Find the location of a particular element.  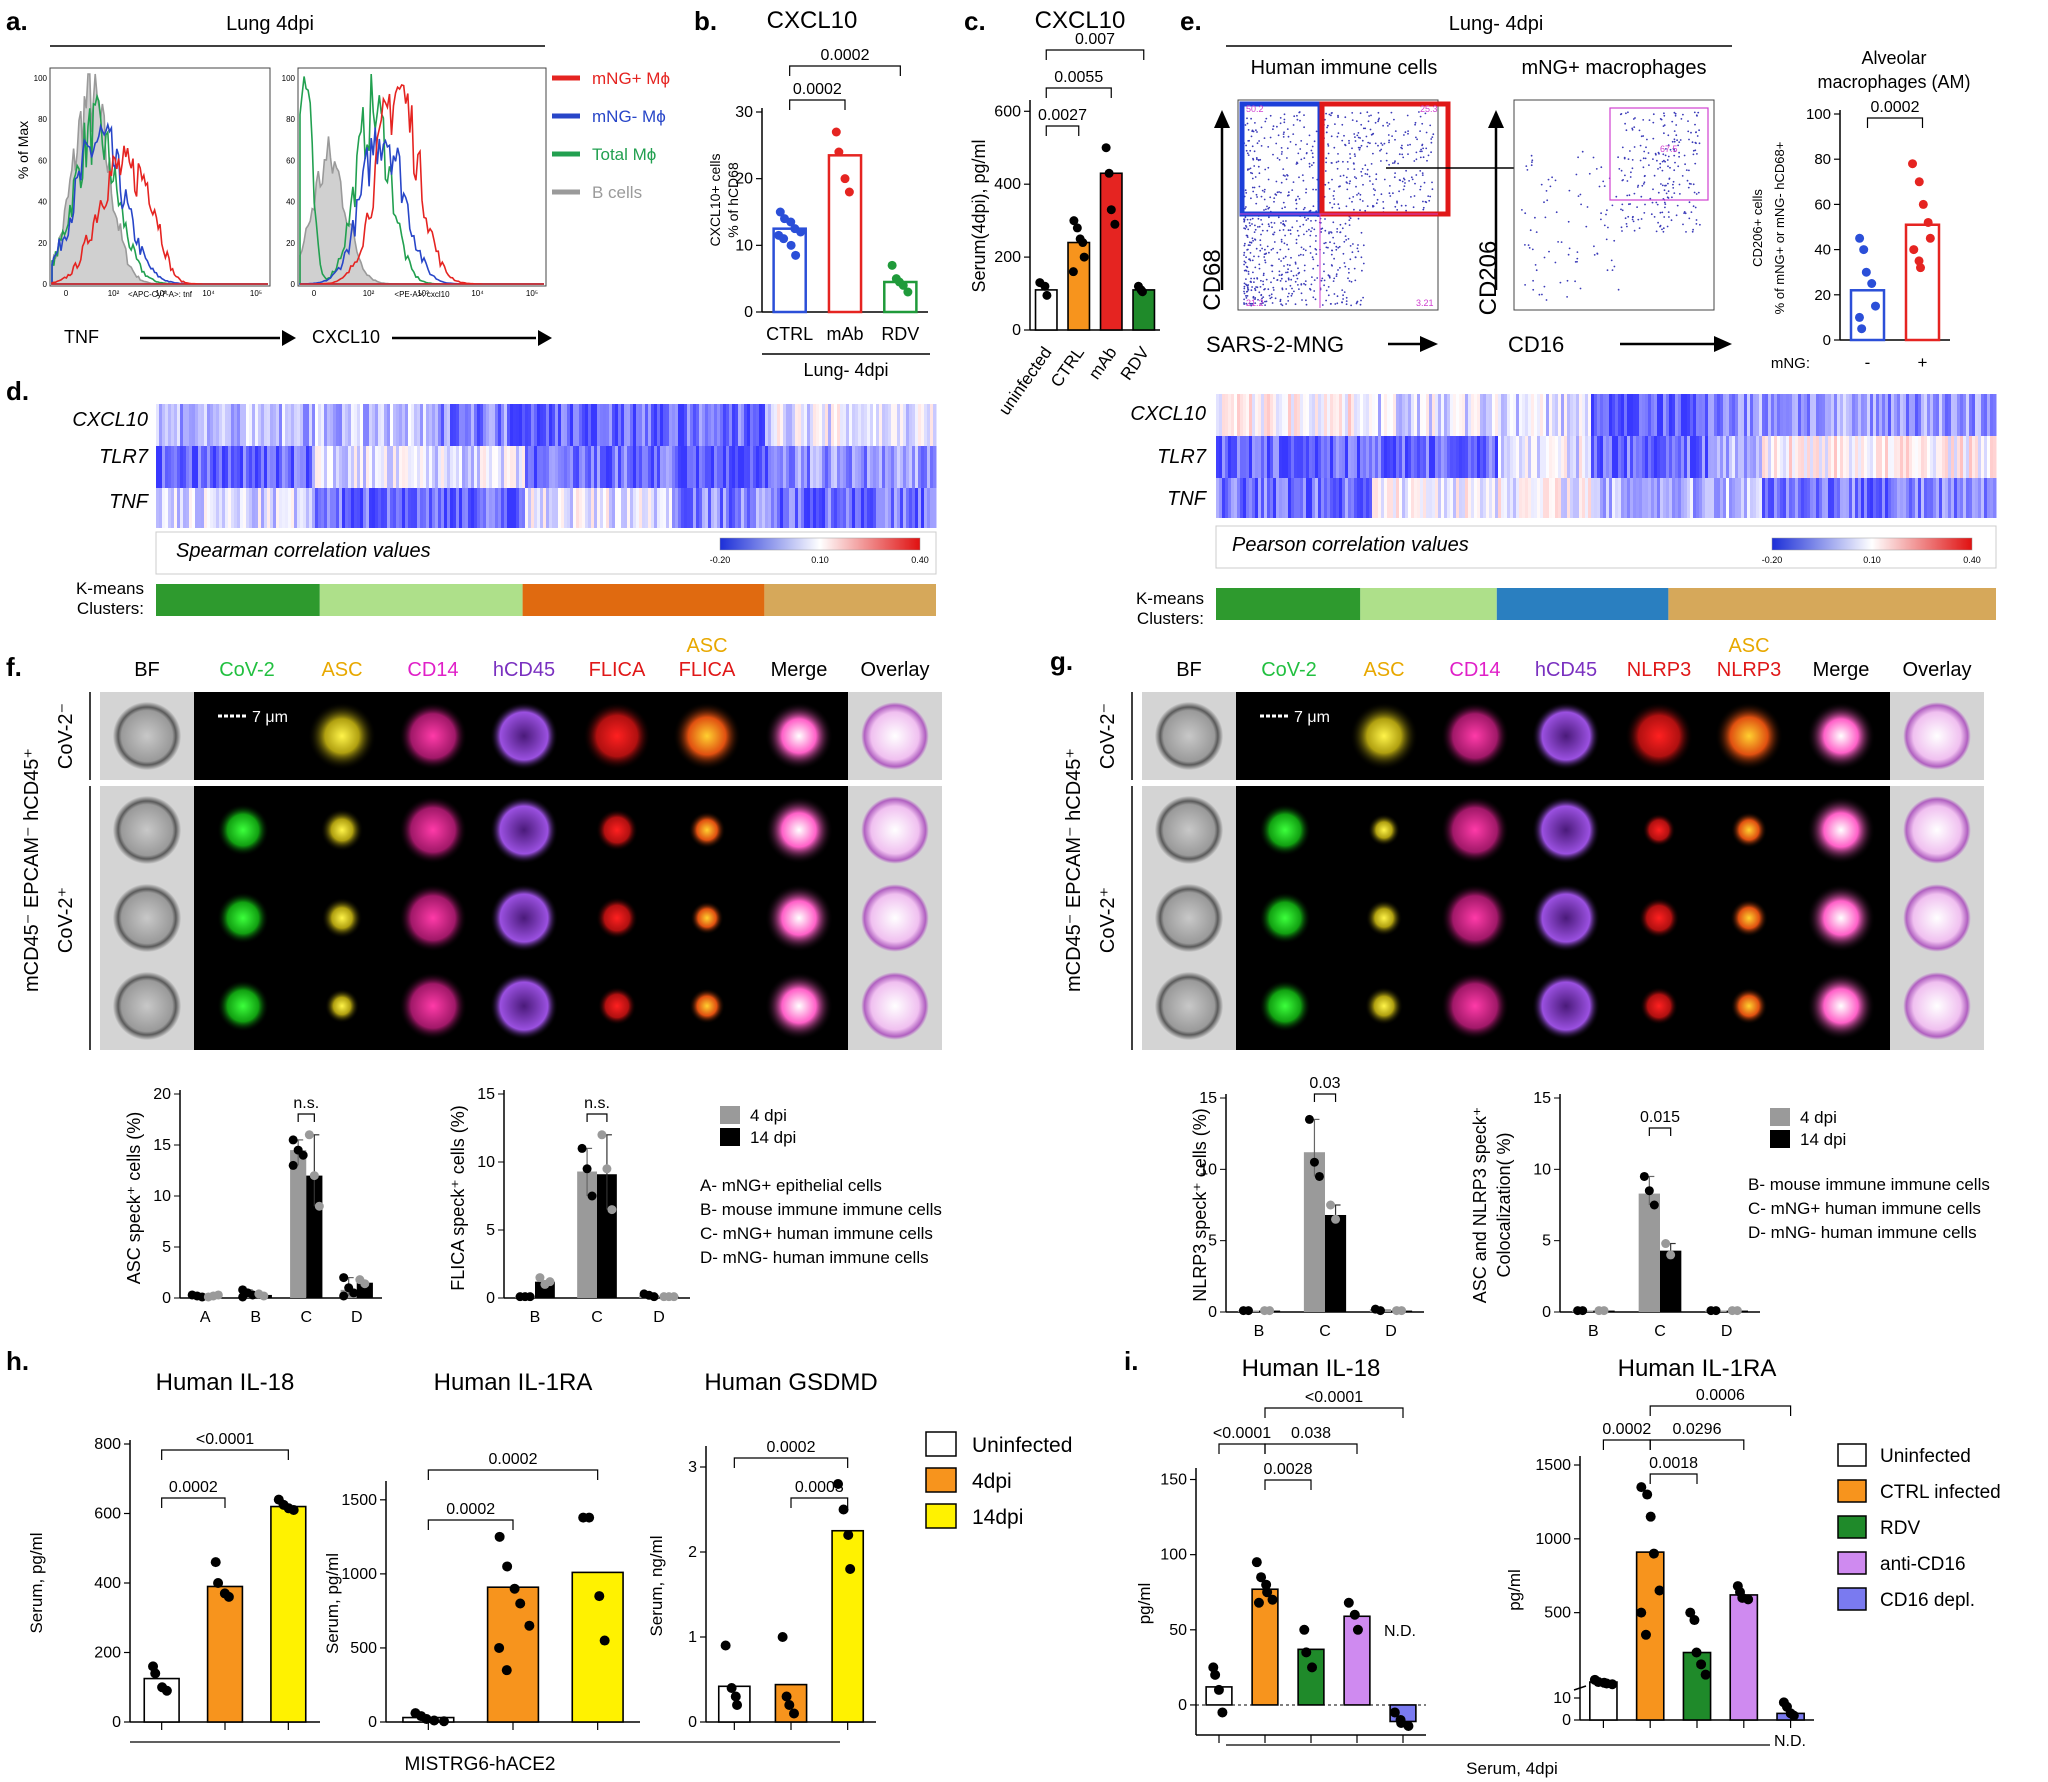

bar is located at coordinates (1649, 1252).